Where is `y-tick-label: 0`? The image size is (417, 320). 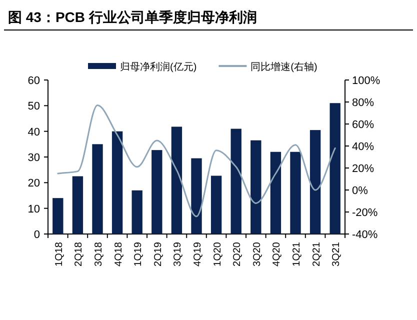
y-tick-label: 0 is located at coordinates (37, 235).